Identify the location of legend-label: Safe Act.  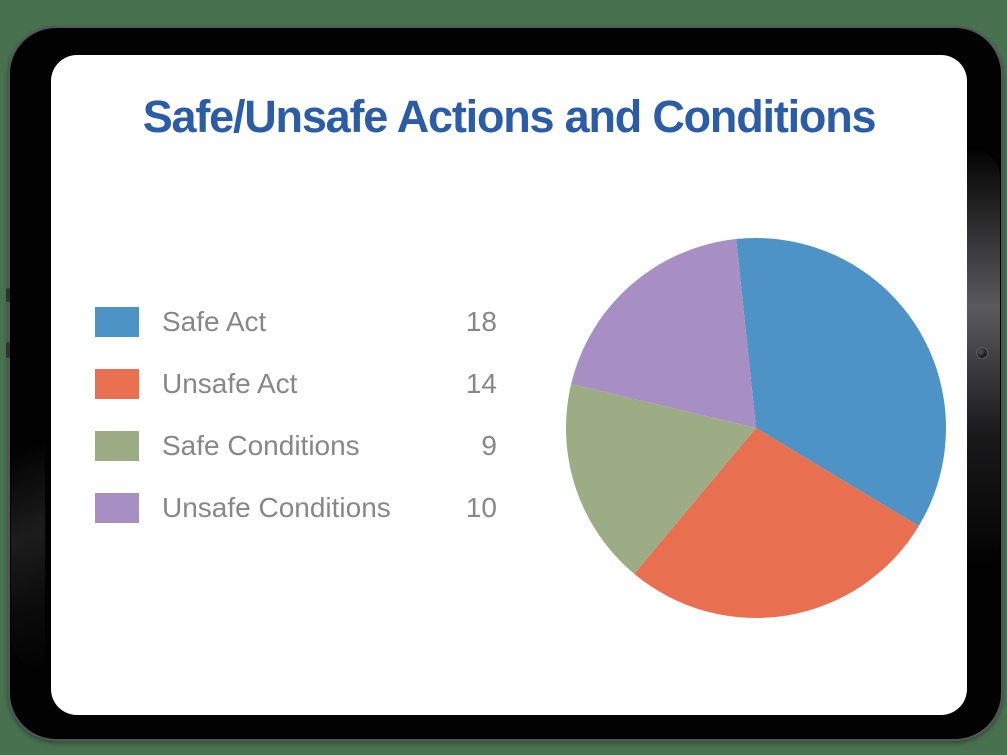
(214, 321).